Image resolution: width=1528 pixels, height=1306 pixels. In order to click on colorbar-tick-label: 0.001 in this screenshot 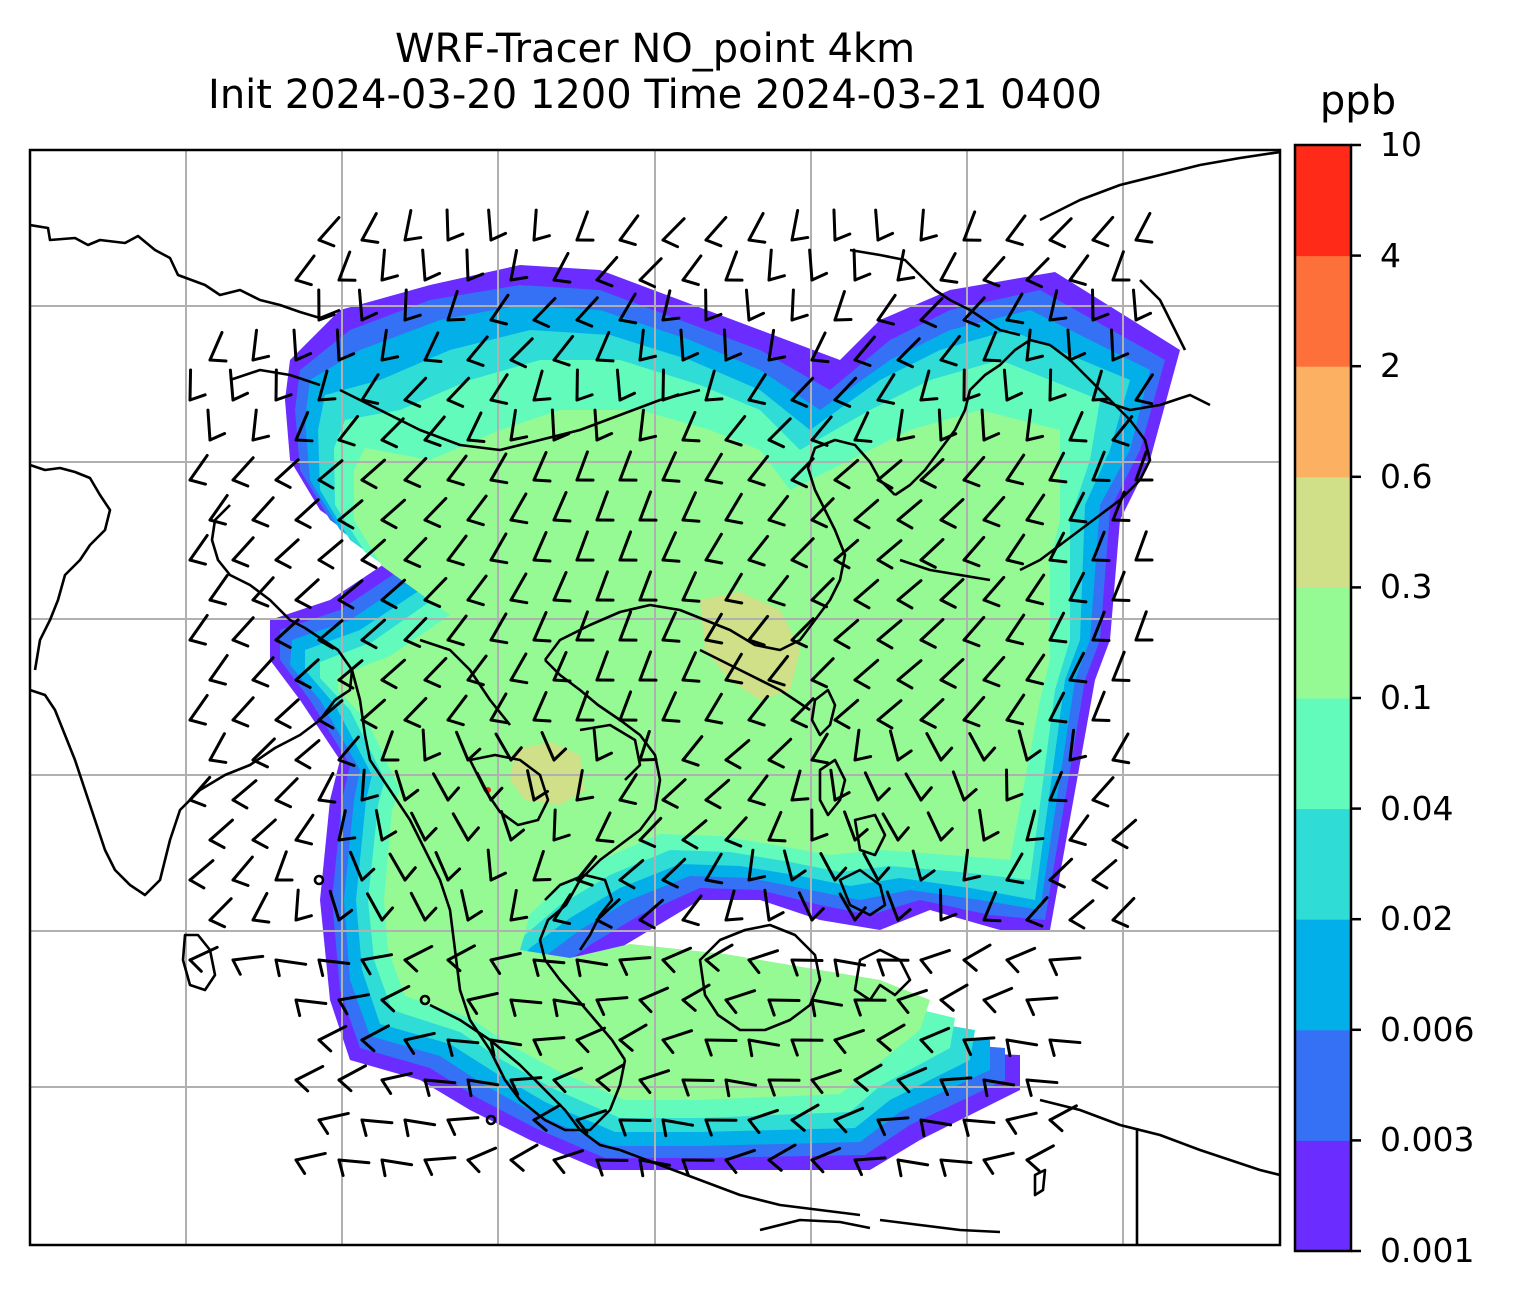, I will do `click(1427, 1250)`.